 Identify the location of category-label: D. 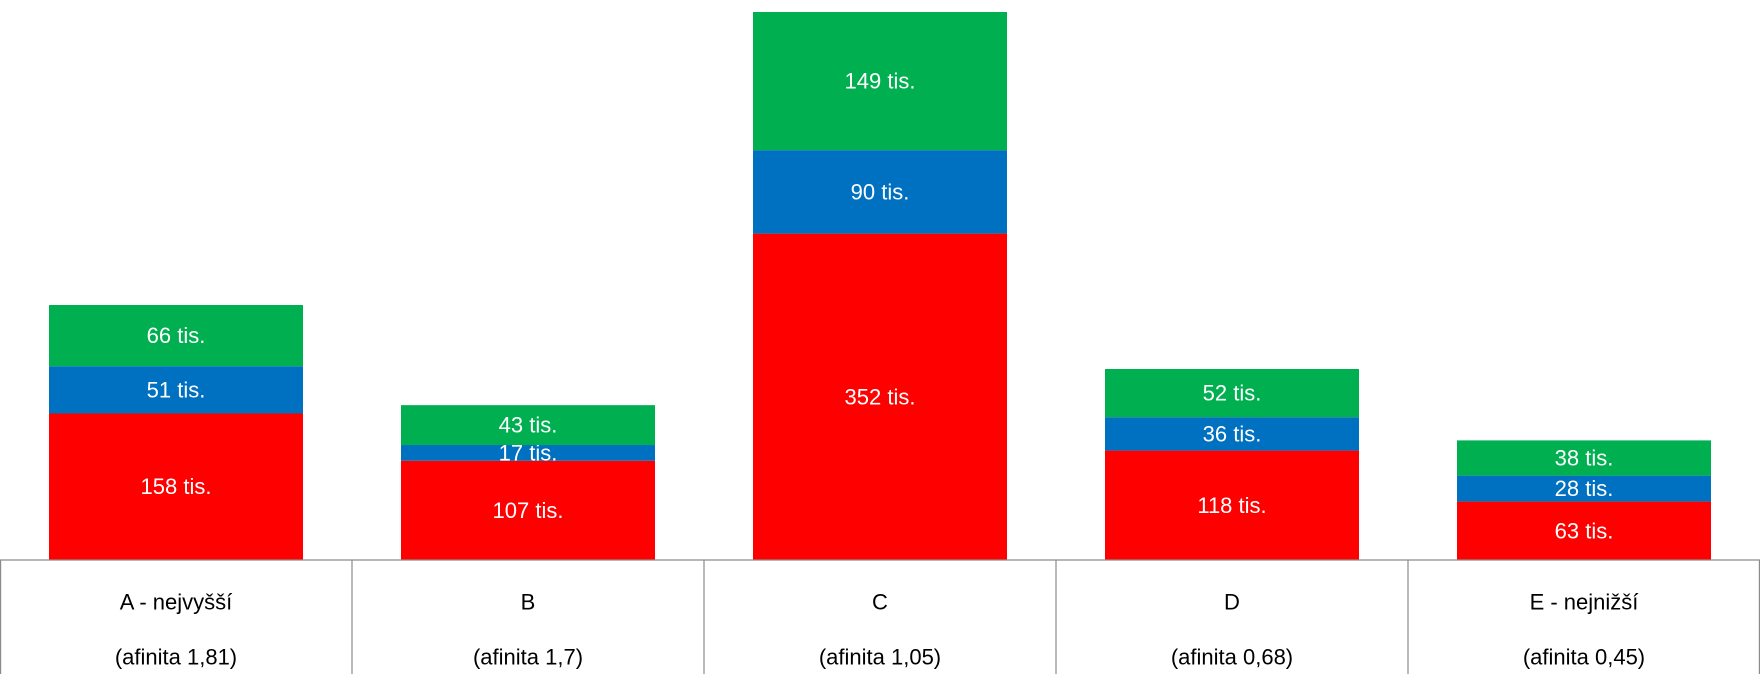
(1232, 602).